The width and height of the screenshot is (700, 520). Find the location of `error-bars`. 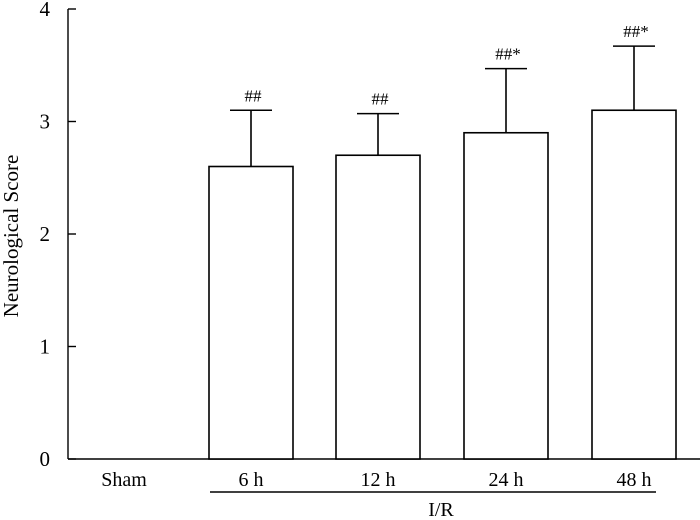

error-bars is located at coordinates (442, 106).